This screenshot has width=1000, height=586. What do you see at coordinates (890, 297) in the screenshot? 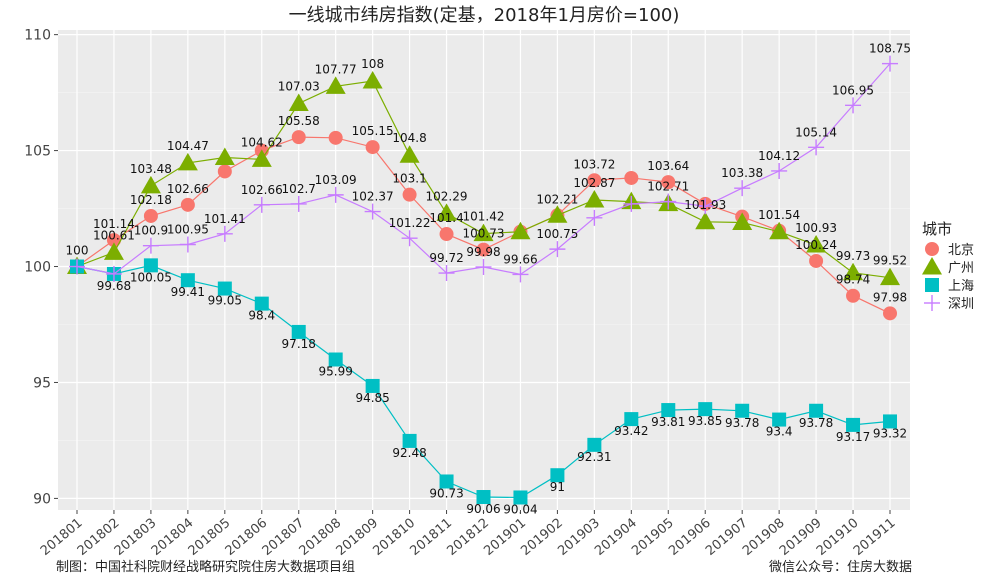
I see `data-label: 97.98` at bounding box center [890, 297].